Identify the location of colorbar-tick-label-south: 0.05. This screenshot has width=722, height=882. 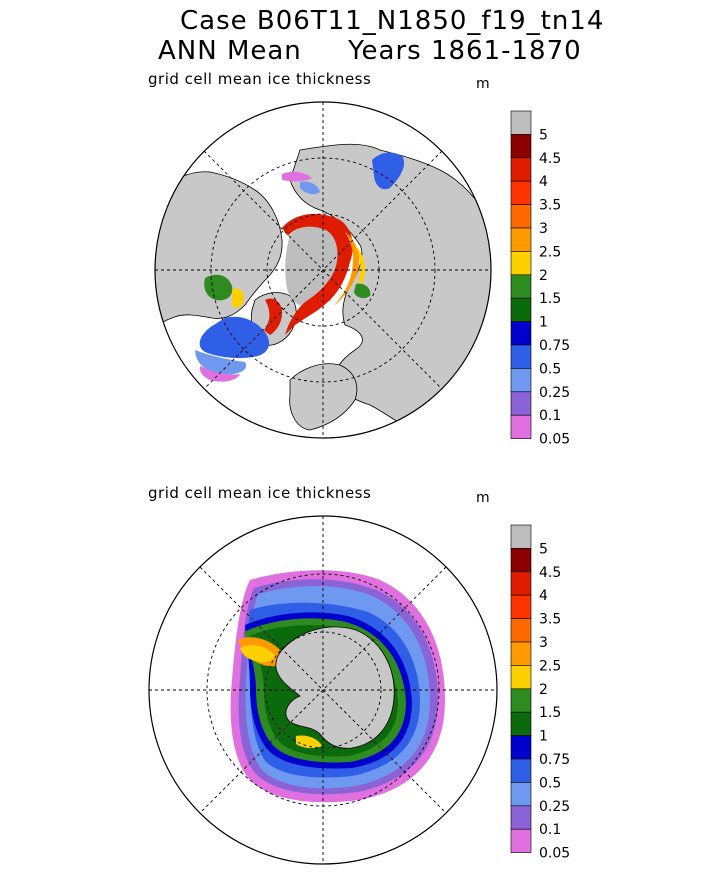
(554, 854).